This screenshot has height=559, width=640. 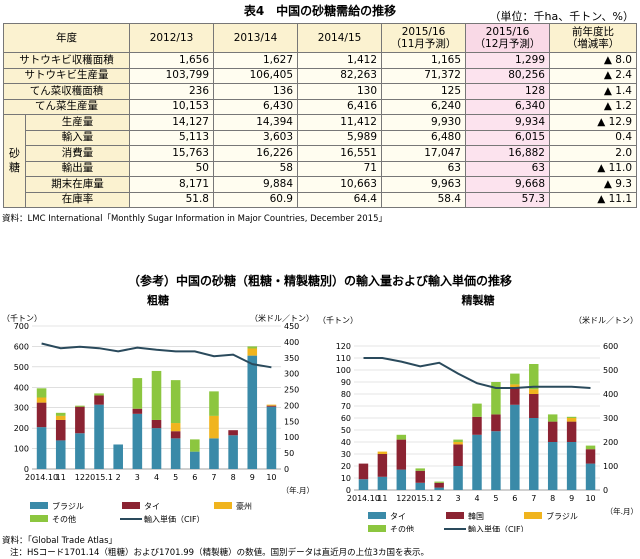 What do you see at coordinates (605, 490) in the screenshot?
I see `y2-tick-label: 0` at bounding box center [605, 490].